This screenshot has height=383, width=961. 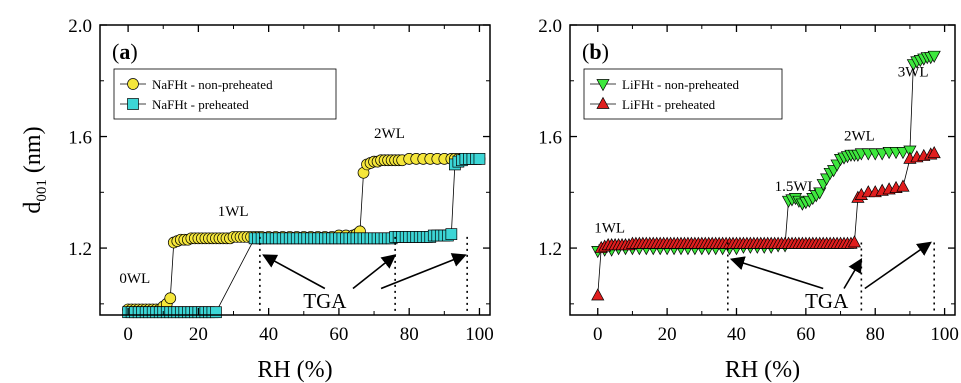 I want to click on panel-b-legend: LiFHt - non-preheated LiFHt - preheated, so click(x=683, y=94).